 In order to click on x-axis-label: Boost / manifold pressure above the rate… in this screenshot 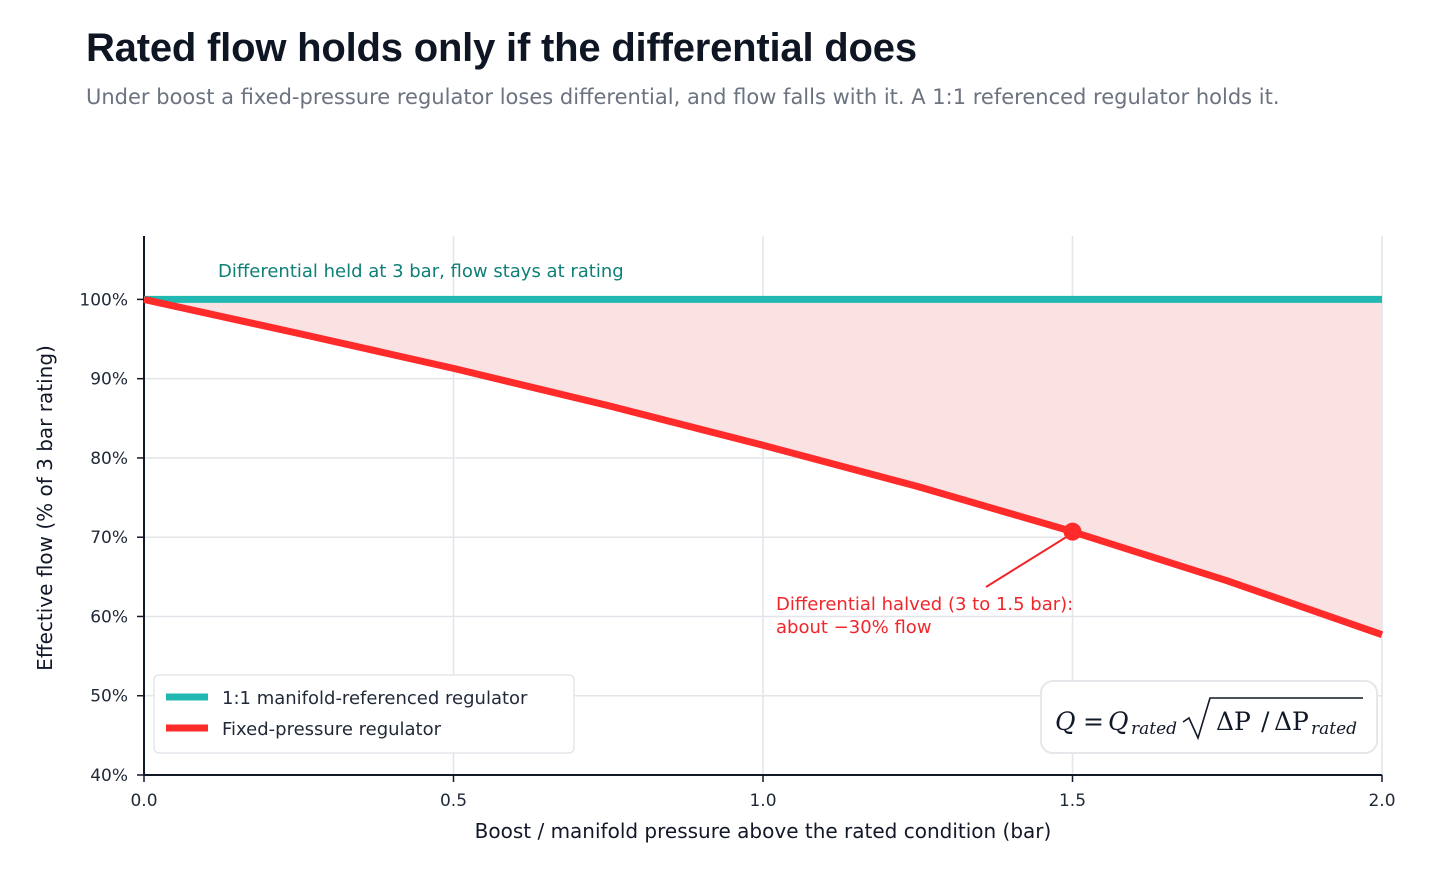, I will do `click(763, 831)`.